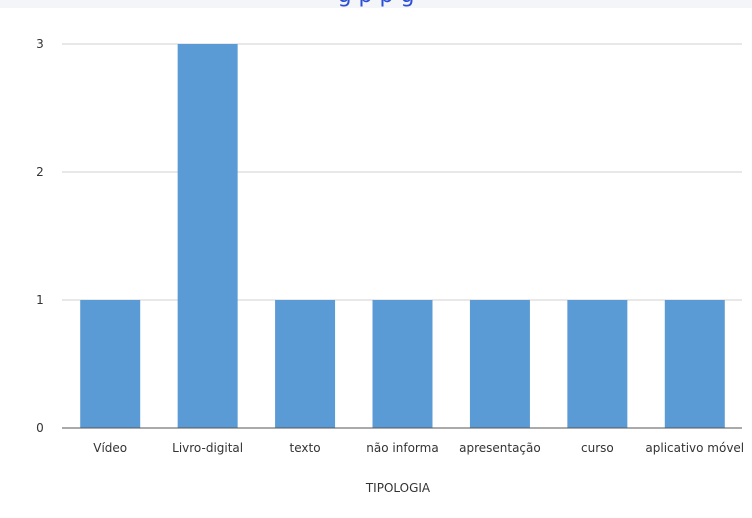 The height and width of the screenshot is (518, 752). I want to click on bar-apresenta-o, so click(499, 364).